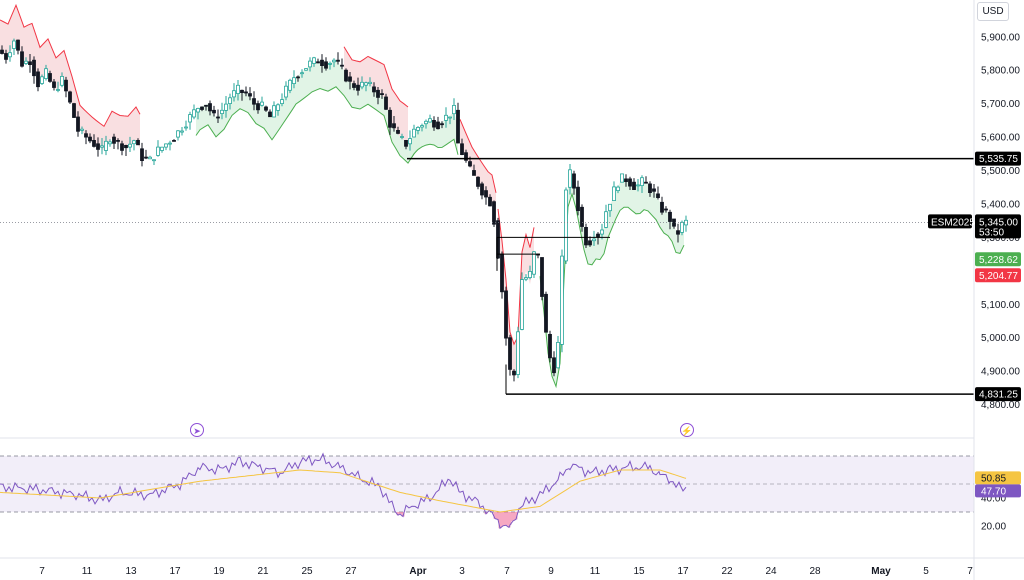 Image resolution: width=1024 pixels, height=580 pixels. Describe the element at coordinates (639, 571) in the screenshot. I see `time-tick-label: 15` at that location.